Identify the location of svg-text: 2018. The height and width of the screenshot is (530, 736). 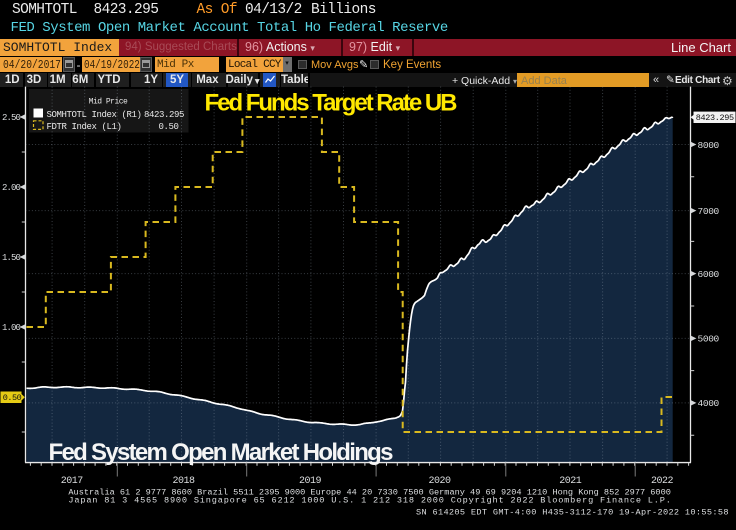
(183, 481).